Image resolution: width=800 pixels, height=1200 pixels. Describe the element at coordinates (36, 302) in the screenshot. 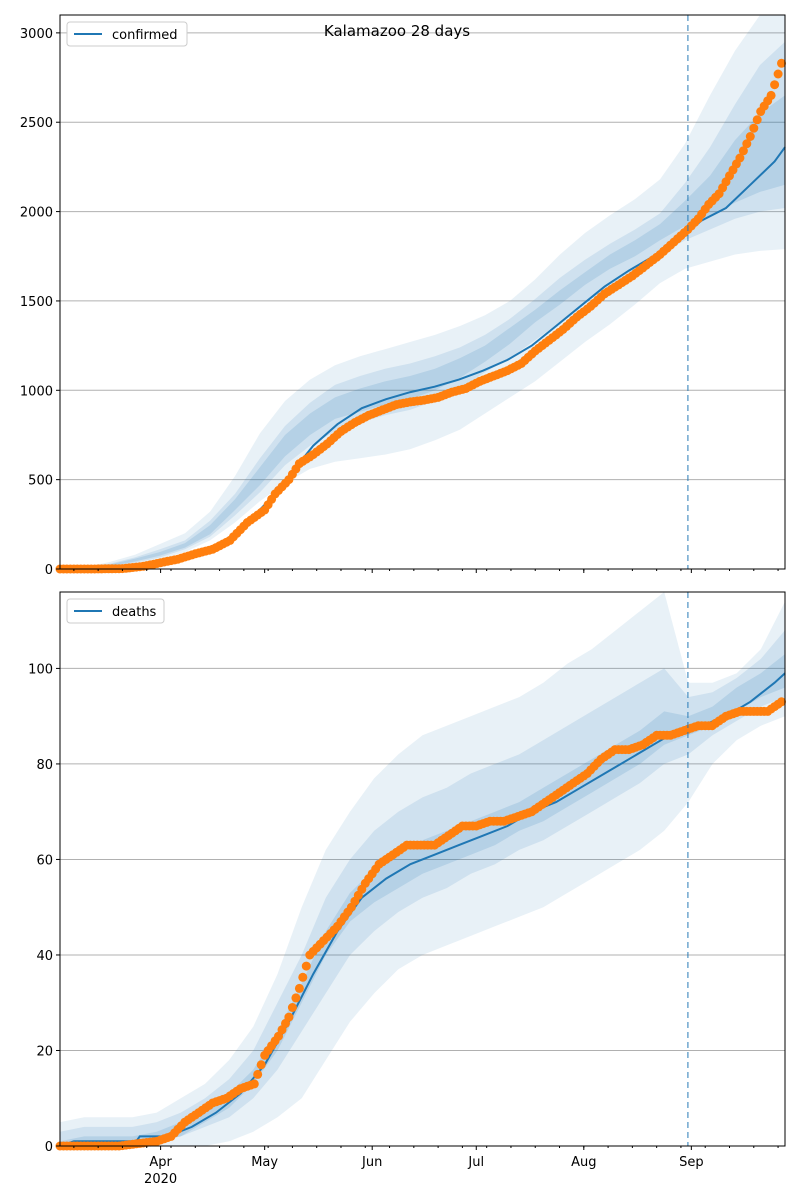

I see `y-tick-label: 1500` at that location.